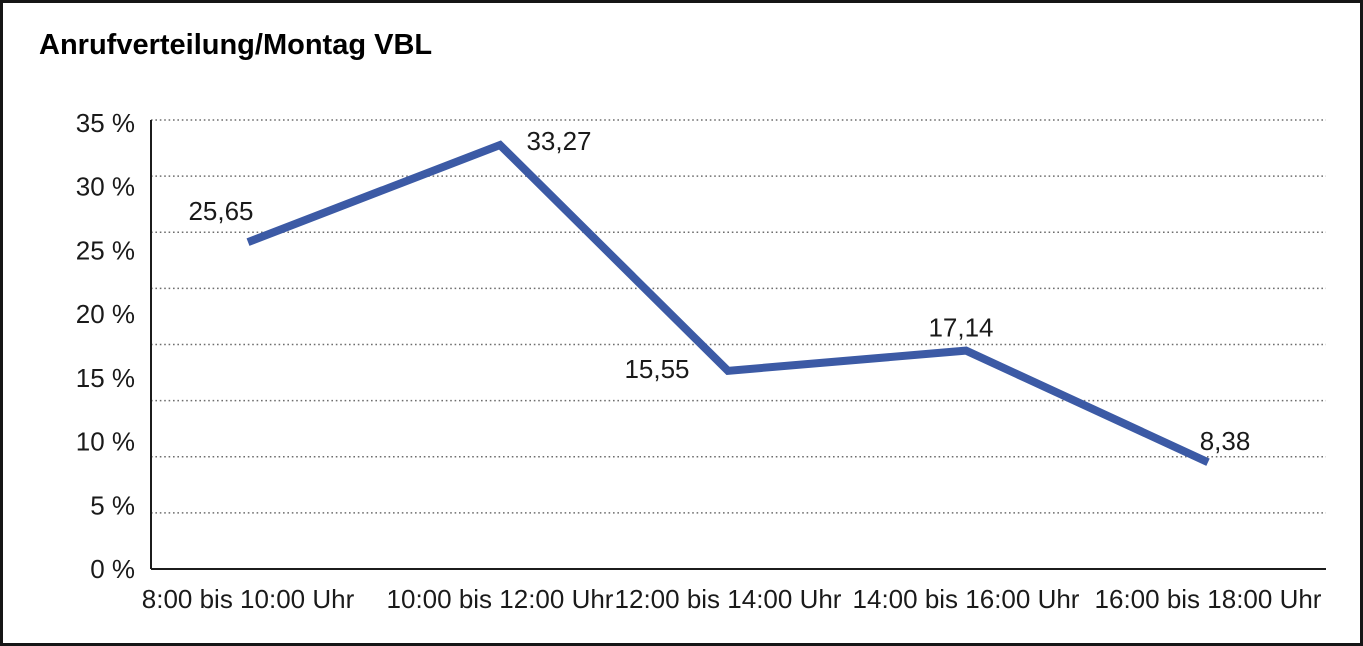 This screenshot has height=646, width=1363. I want to click on data-label: 25,65, so click(220, 211).